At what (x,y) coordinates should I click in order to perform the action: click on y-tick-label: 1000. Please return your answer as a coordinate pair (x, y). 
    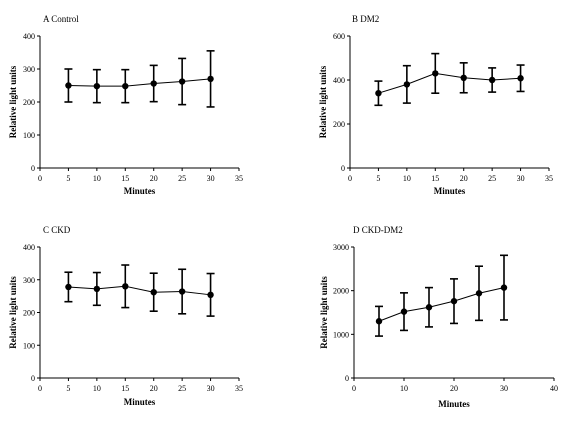
    Looking at the image, I should click on (341, 334).